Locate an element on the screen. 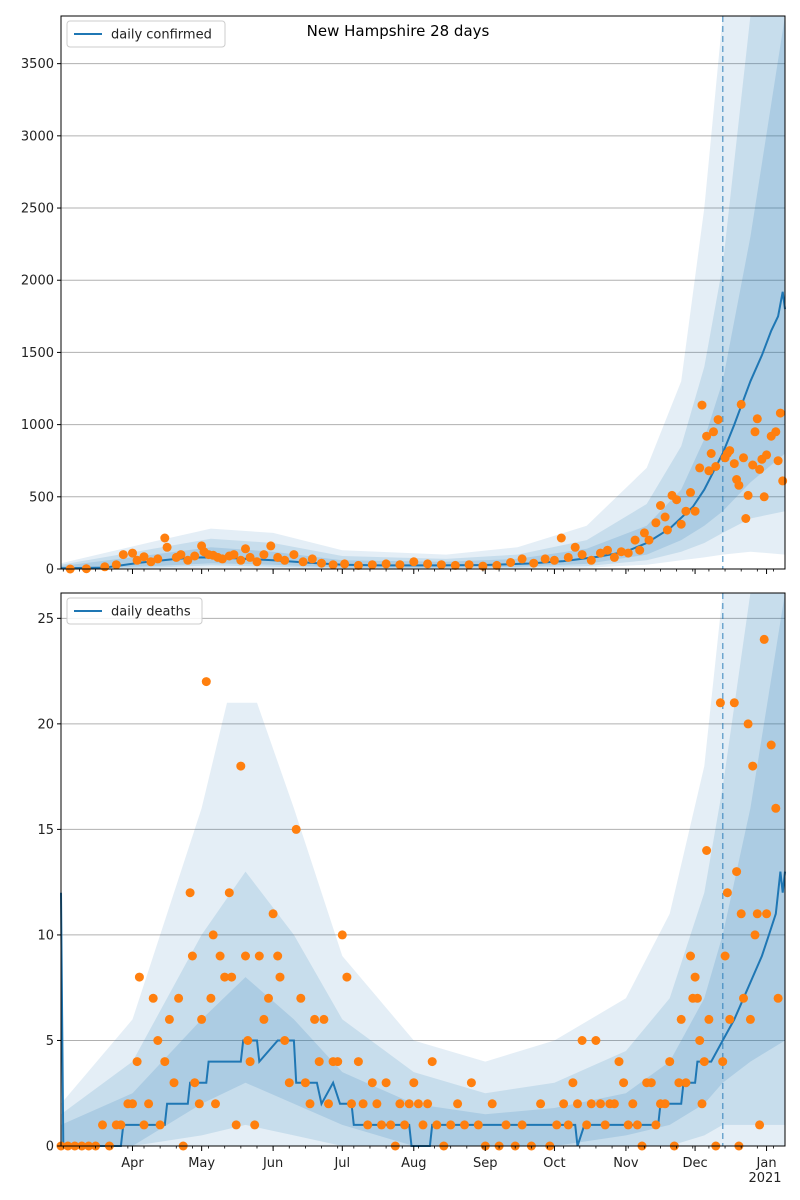  legend-label-deaths: daily deaths is located at coordinates (151, 612).